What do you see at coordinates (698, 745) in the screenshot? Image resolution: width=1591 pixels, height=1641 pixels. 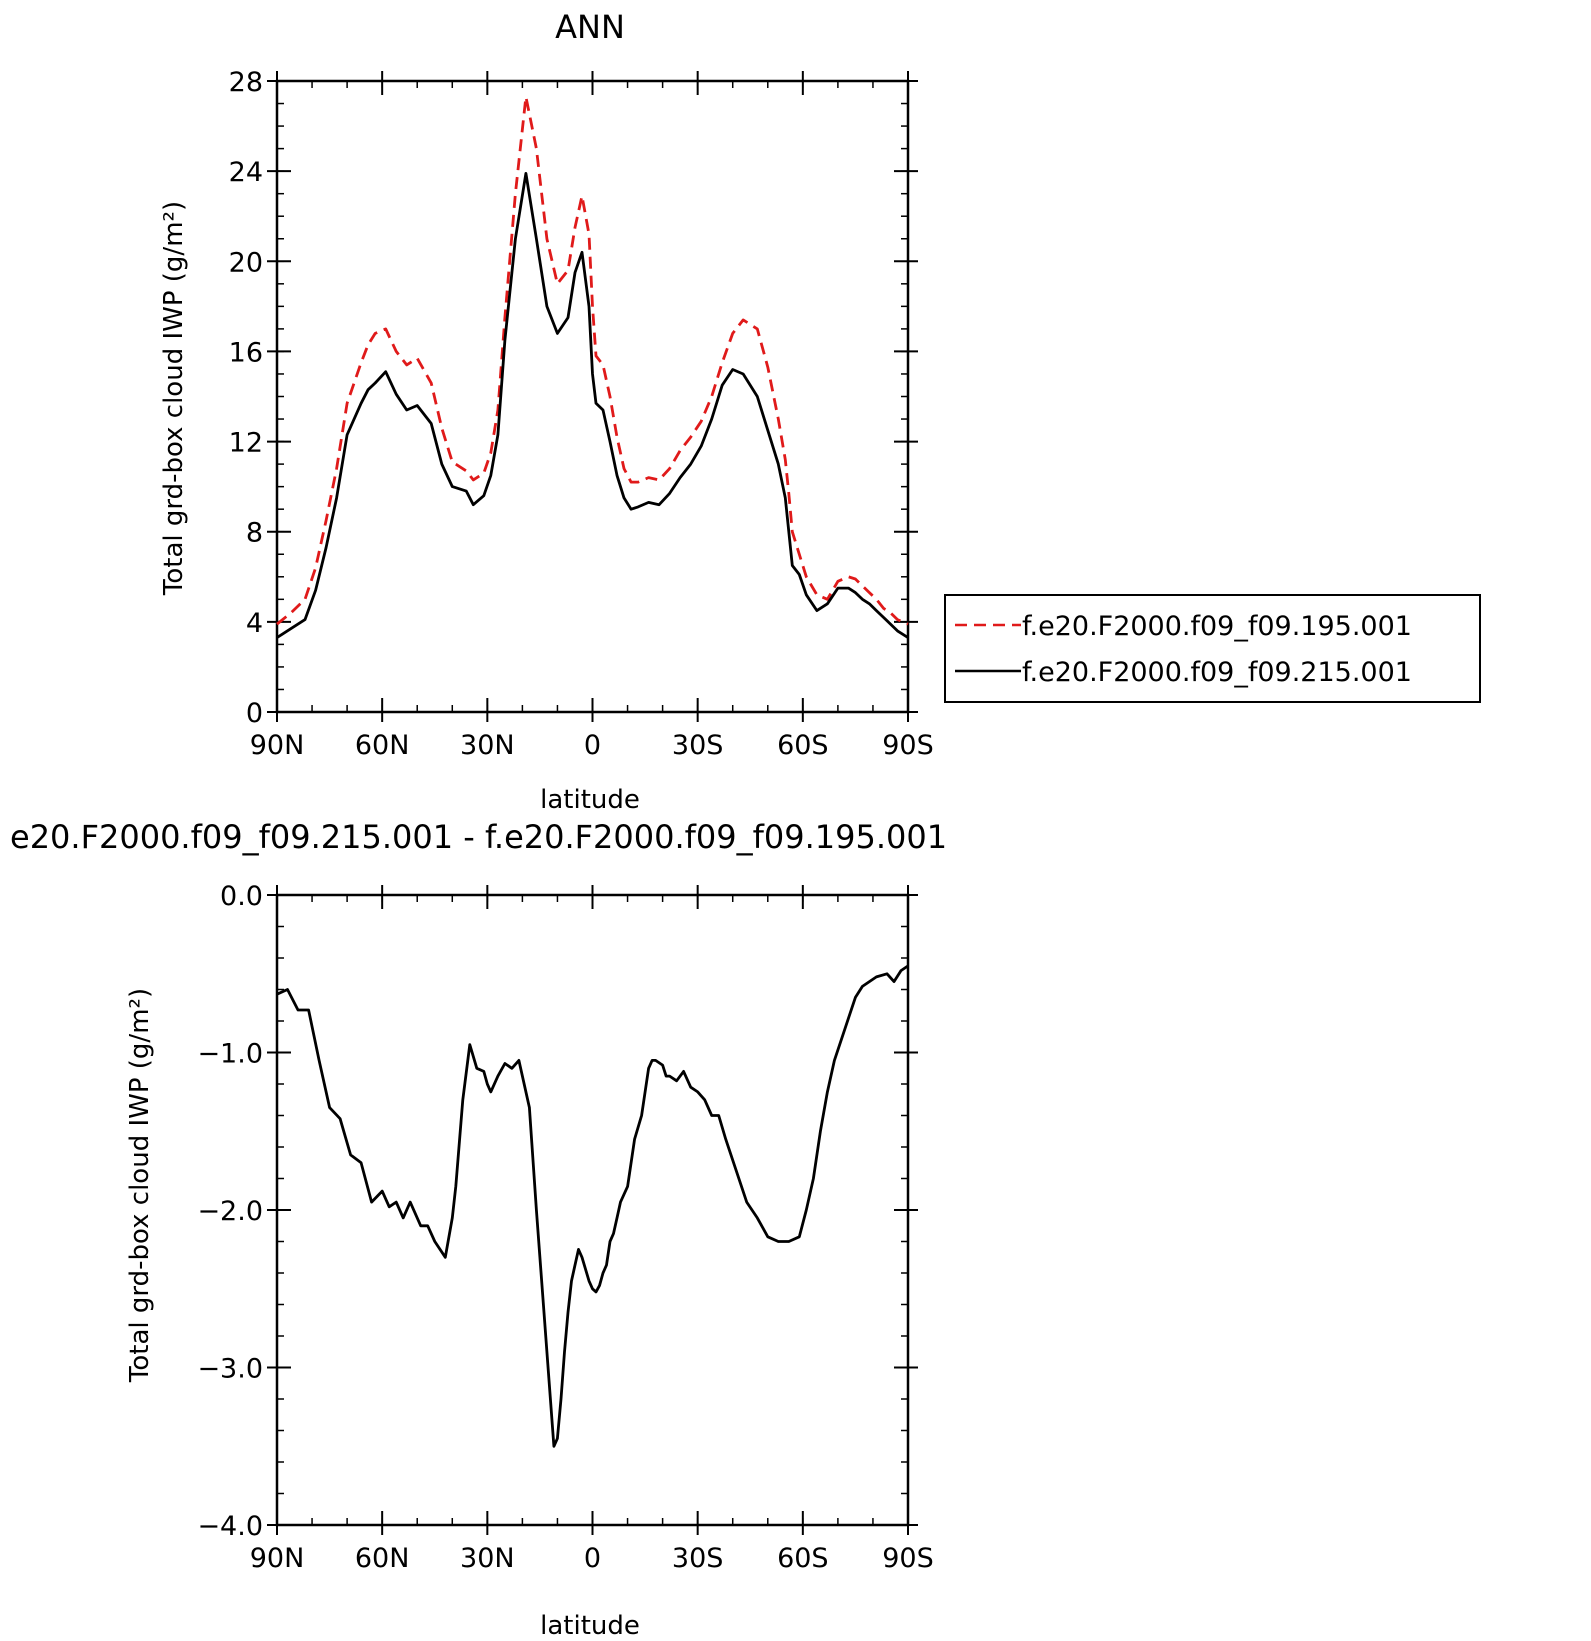 I see `top-x-tick-label: 30S` at bounding box center [698, 745].